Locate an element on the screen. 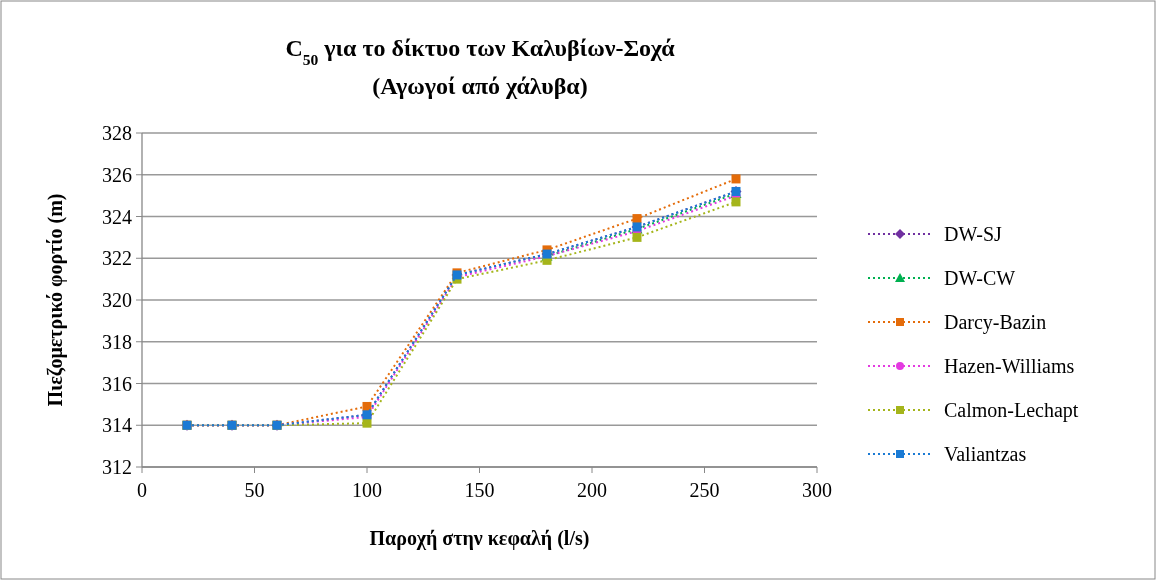  legend-label: Hazen-Williams is located at coordinates (1009, 366).